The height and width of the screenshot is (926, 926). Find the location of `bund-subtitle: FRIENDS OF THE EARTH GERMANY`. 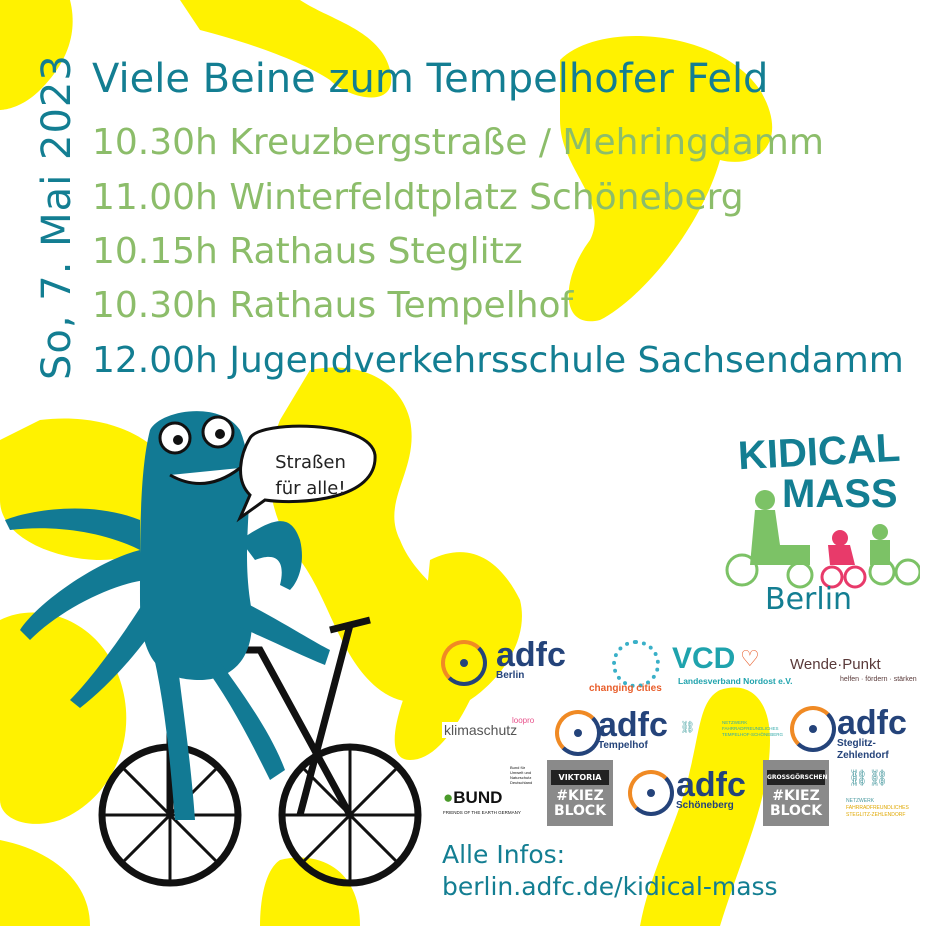

bund-subtitle: FRIENDS OF THE EARTH GERMANY is located at coordinates (482, 812).